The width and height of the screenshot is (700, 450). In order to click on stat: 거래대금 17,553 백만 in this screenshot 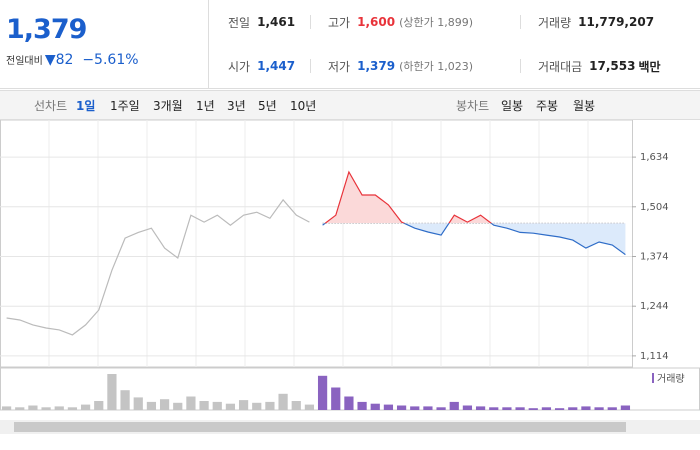, I will do `click(610, 66)`.